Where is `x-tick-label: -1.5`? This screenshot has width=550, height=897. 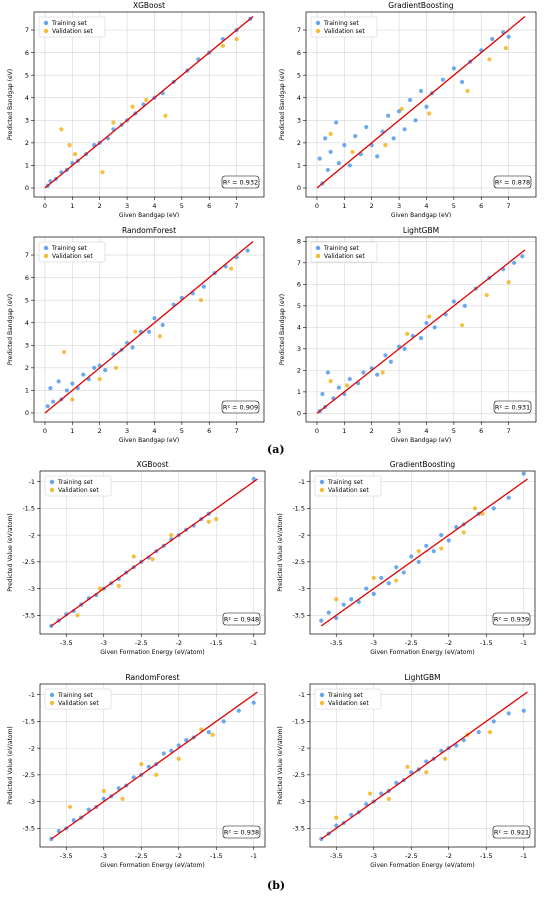 x-tick-label: -1.5 is located at coordinates (216, 856).